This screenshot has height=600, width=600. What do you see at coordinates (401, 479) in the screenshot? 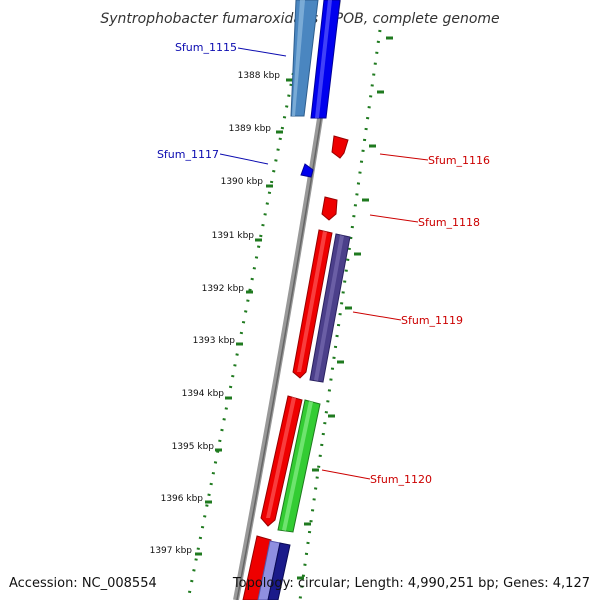
I see `gene-label-sfum-1120: Sfum_1120` at bounding box center [401, 479].